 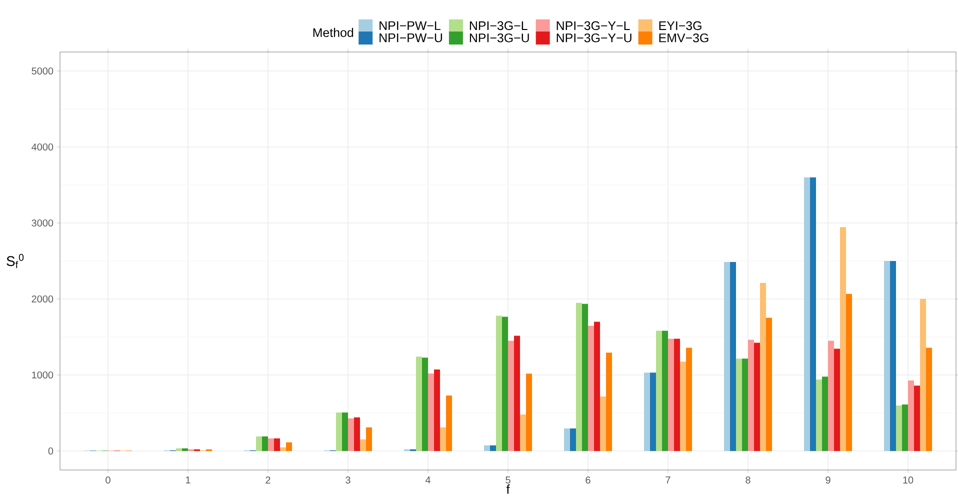 I want to click on legend-label: EYI−3G, so click(x=680, y=25).